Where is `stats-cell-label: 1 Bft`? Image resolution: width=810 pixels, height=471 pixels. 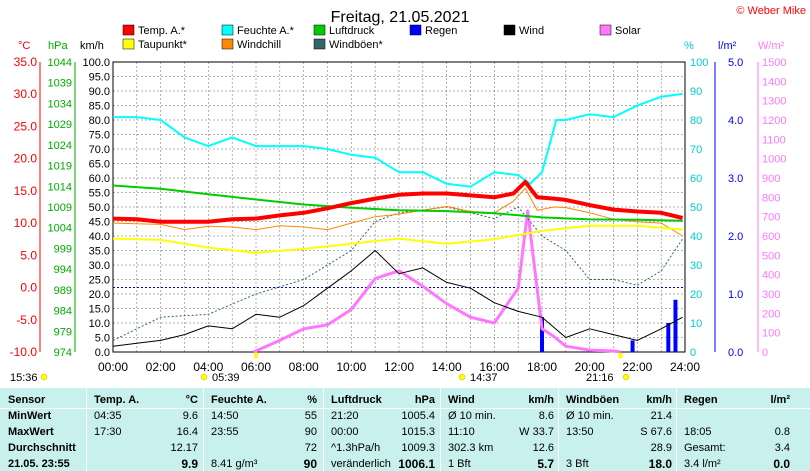 stats-cell-label: 1 Bft is located at coordinates (459, 464).